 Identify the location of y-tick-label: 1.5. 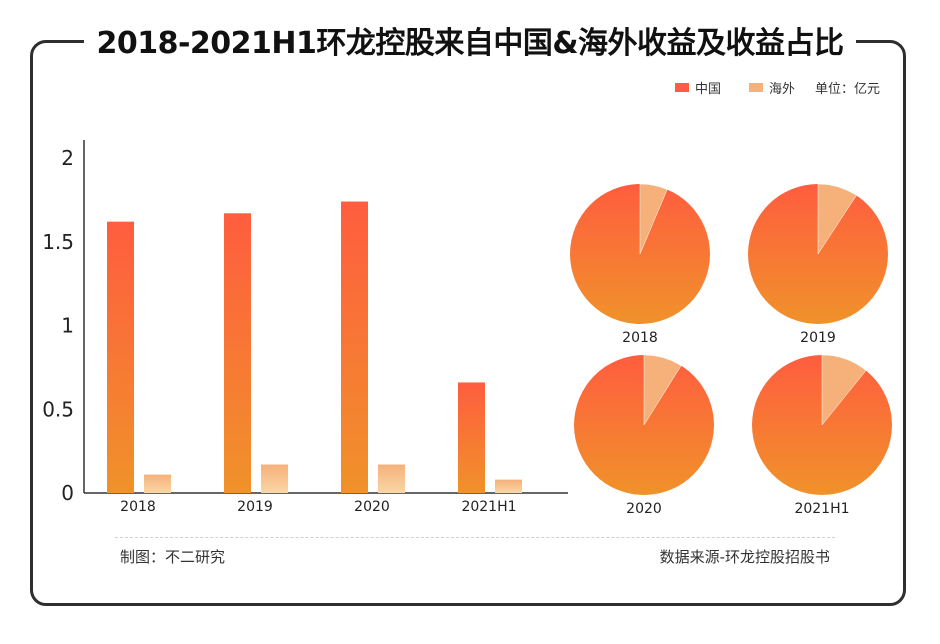
(58, 242).